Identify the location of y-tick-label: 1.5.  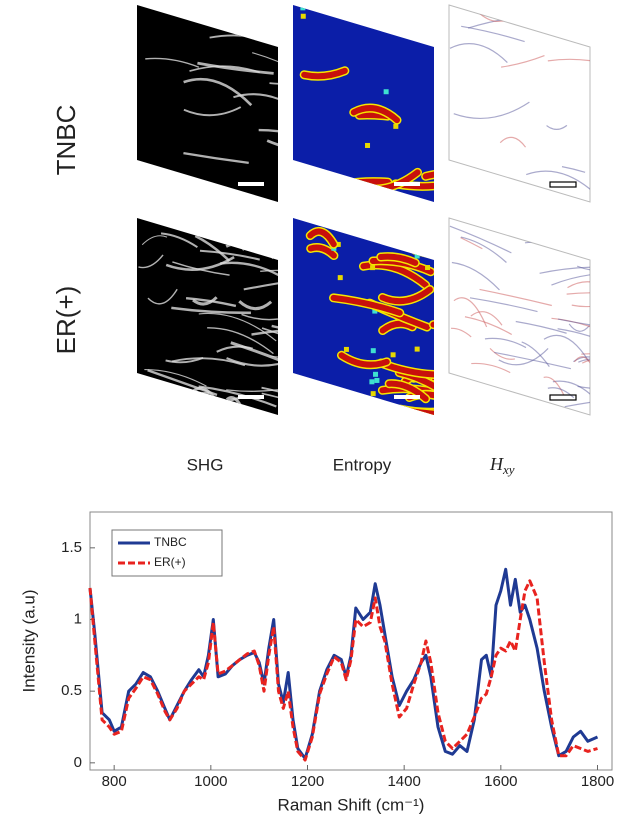
(71, 547).